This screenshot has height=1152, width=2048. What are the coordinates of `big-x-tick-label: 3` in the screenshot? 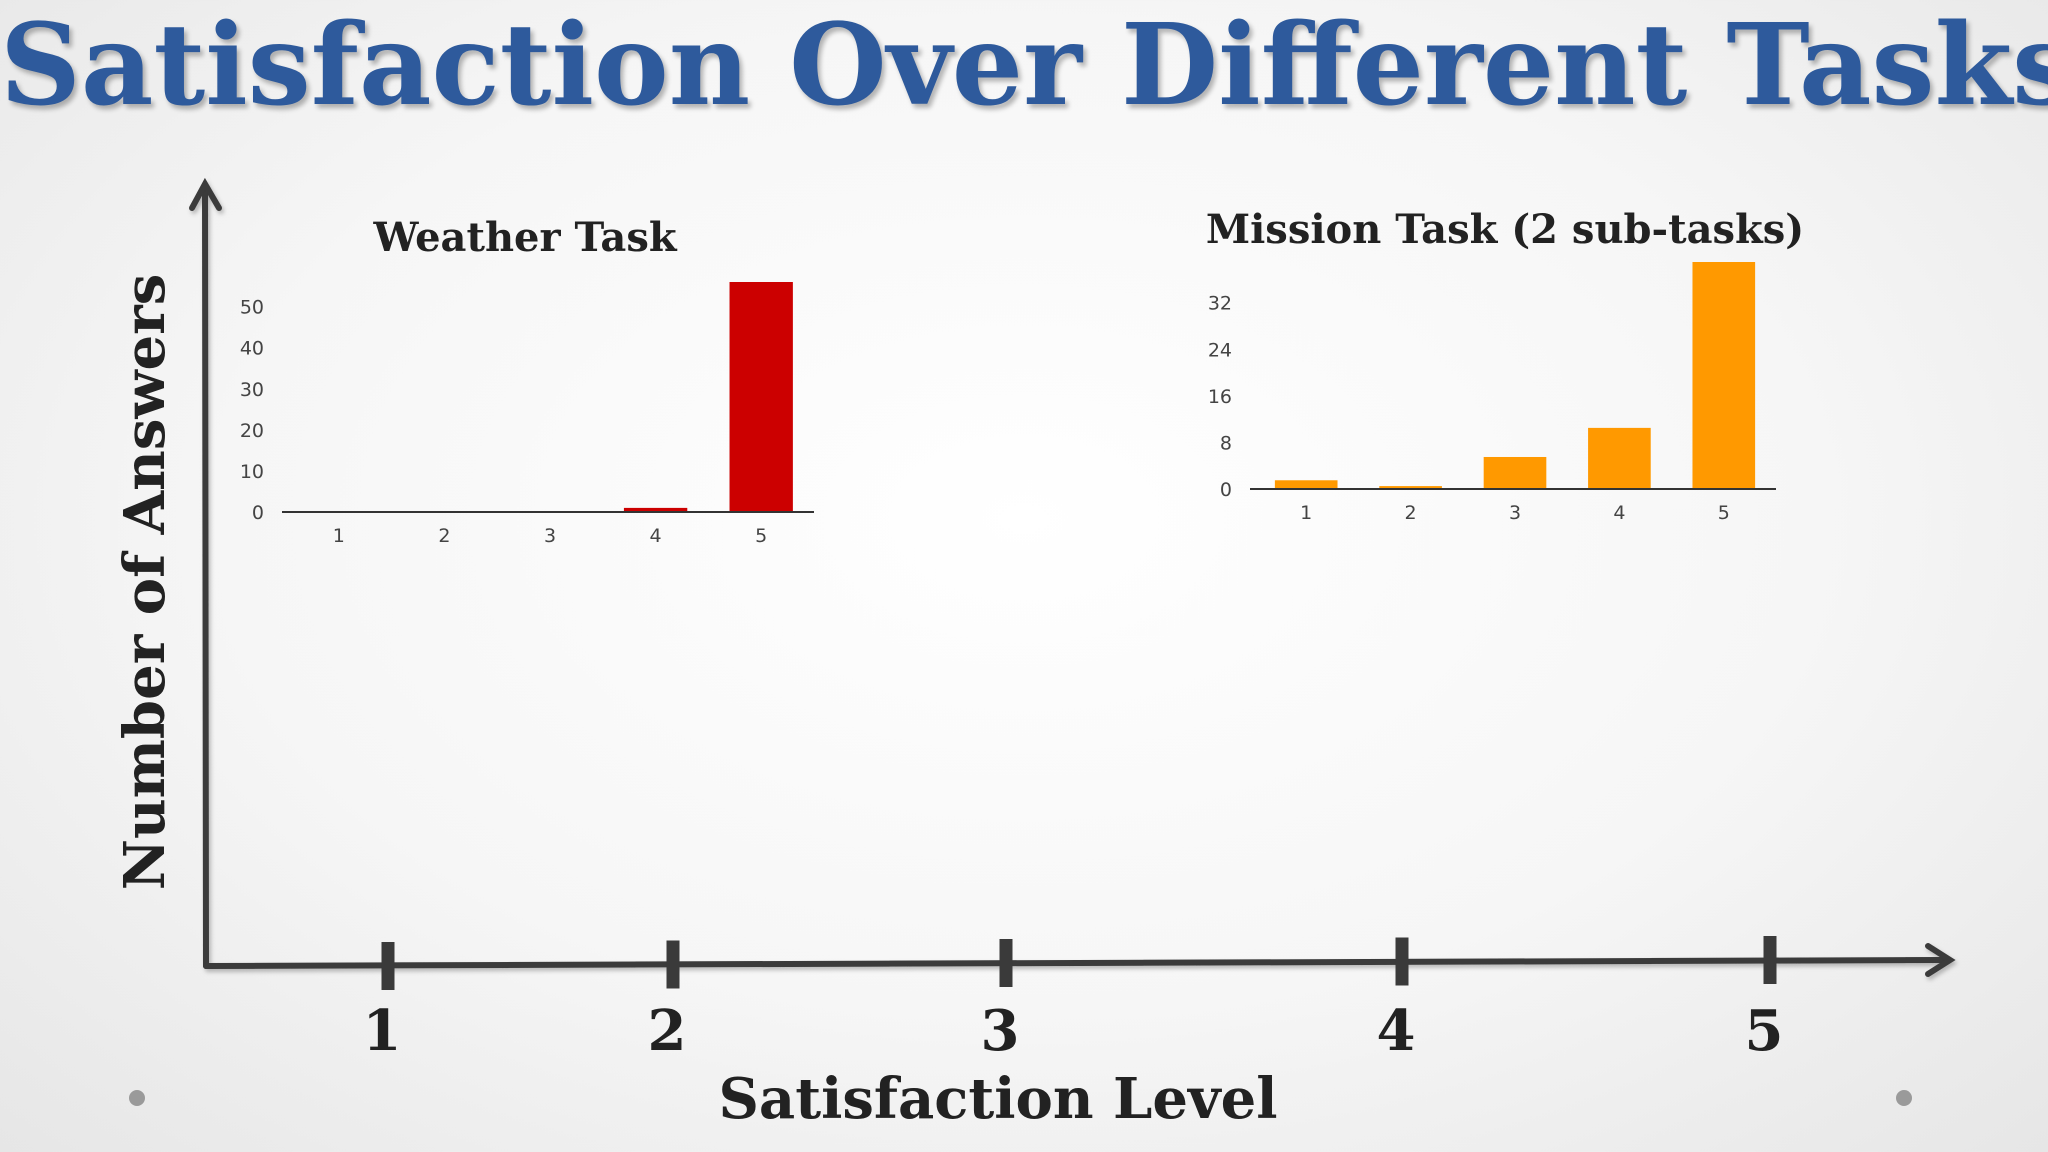 It's located at (1000, 1031).